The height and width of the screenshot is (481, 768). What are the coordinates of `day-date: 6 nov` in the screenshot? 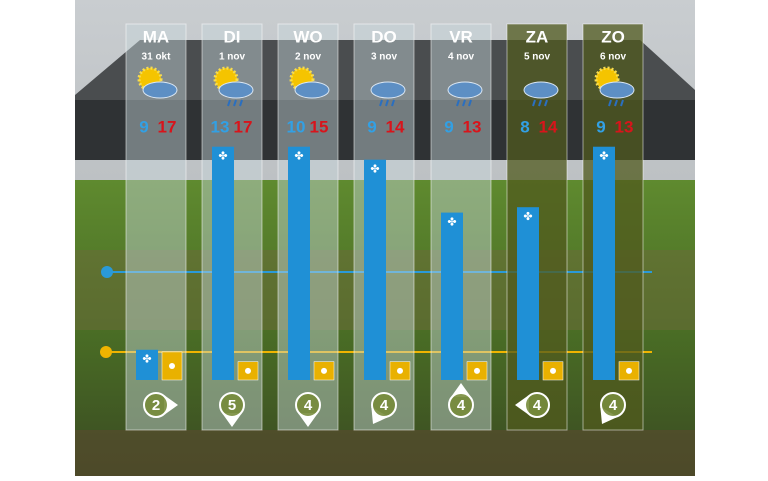 It's located at (613, 57).